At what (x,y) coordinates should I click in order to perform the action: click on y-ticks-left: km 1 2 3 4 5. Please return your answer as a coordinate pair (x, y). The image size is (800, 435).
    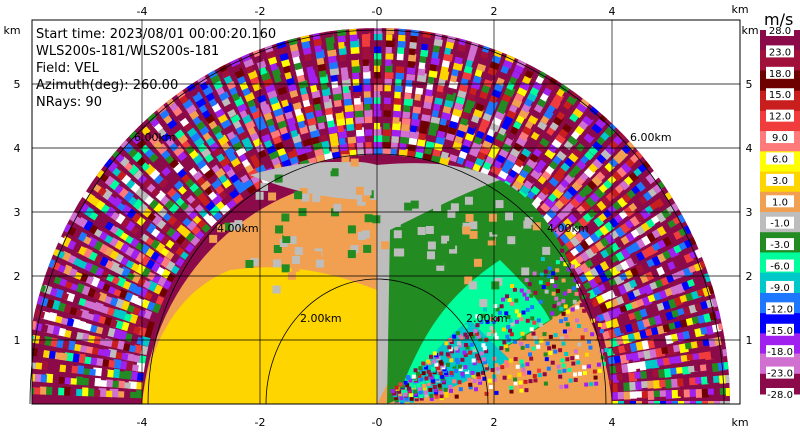
    Looking at the image, I should click on (11, 185).